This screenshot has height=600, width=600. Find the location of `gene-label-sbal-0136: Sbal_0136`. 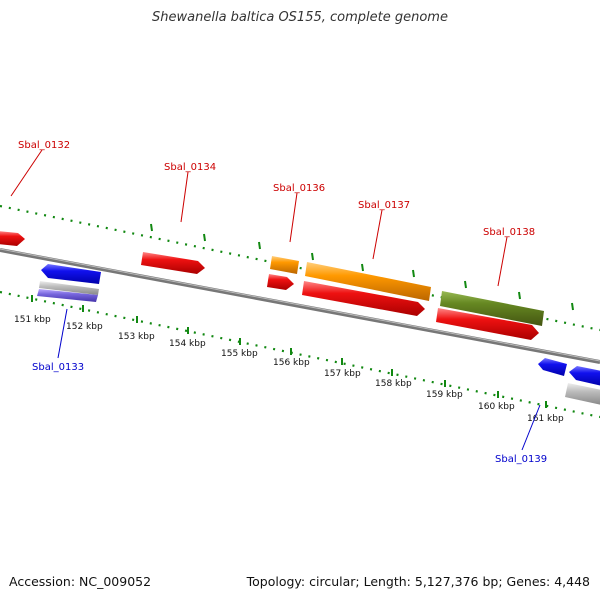

gene-label-sbal-0136: Sbal_0136 is located at coordinates (299, 188).